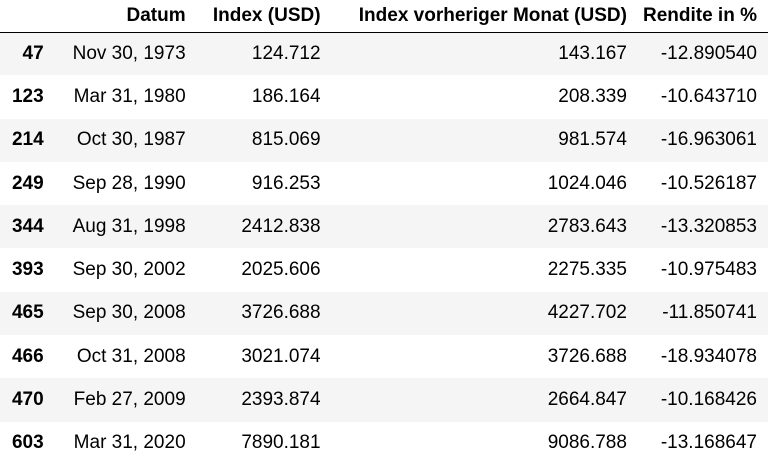  What do you see at coordinates (708, 226) in the screenshot?
I see `cell-rendite: -13.320853` at bounding box center [708, 226].